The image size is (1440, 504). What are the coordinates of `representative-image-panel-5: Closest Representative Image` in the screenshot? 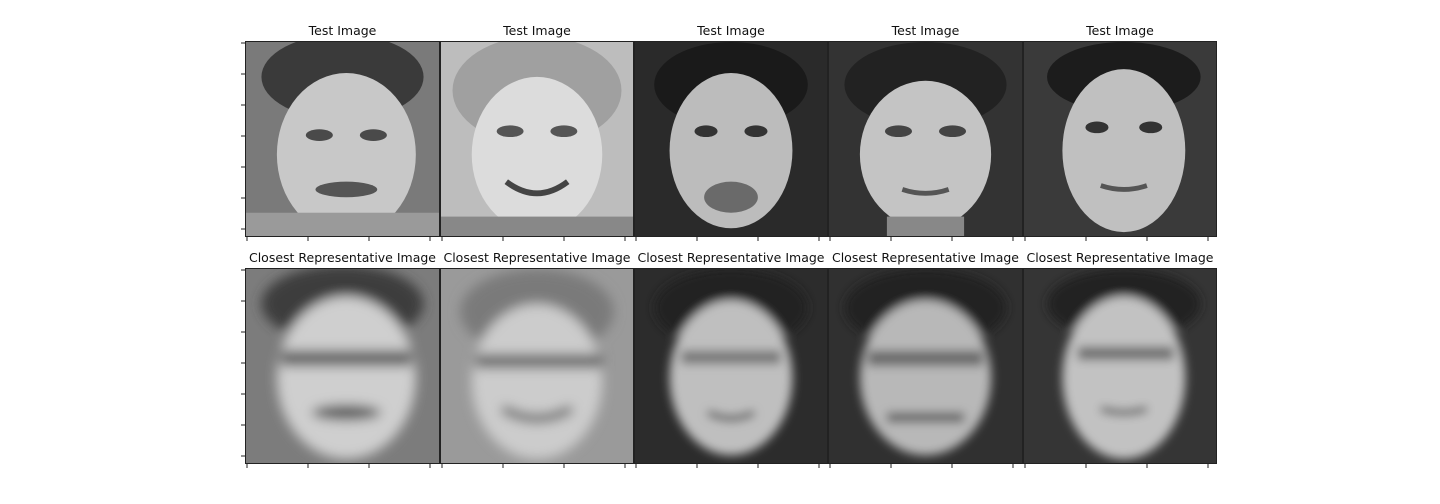 It's located at (1120, 359).